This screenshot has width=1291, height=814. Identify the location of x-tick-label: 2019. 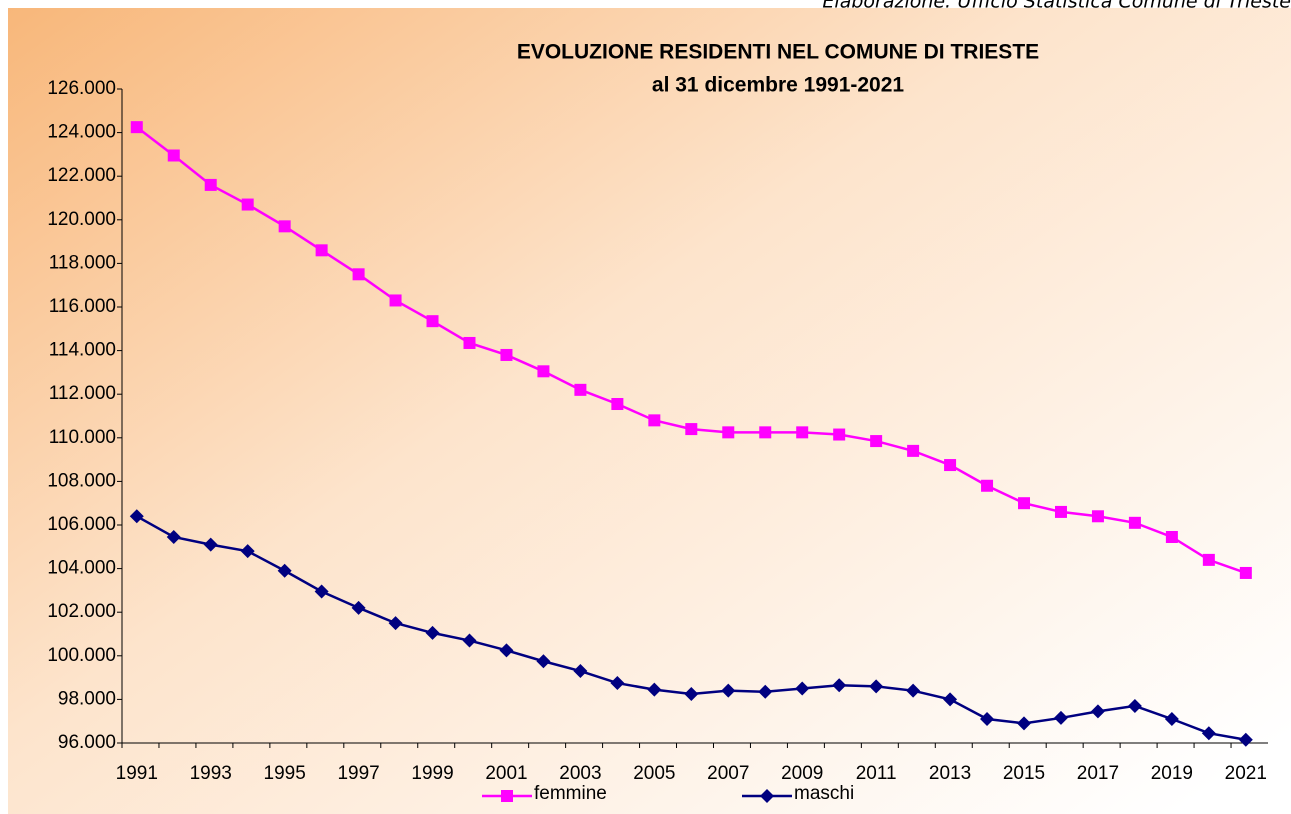
(1172, 773).